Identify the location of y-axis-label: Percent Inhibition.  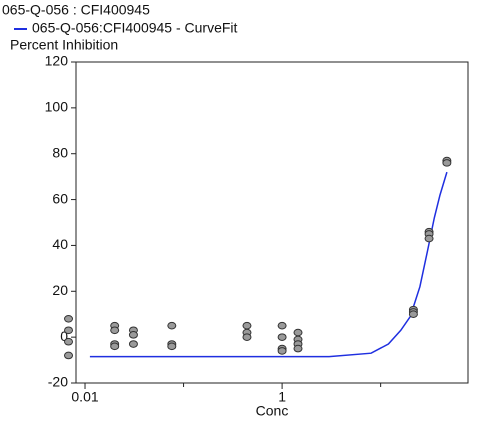
(64, 45).